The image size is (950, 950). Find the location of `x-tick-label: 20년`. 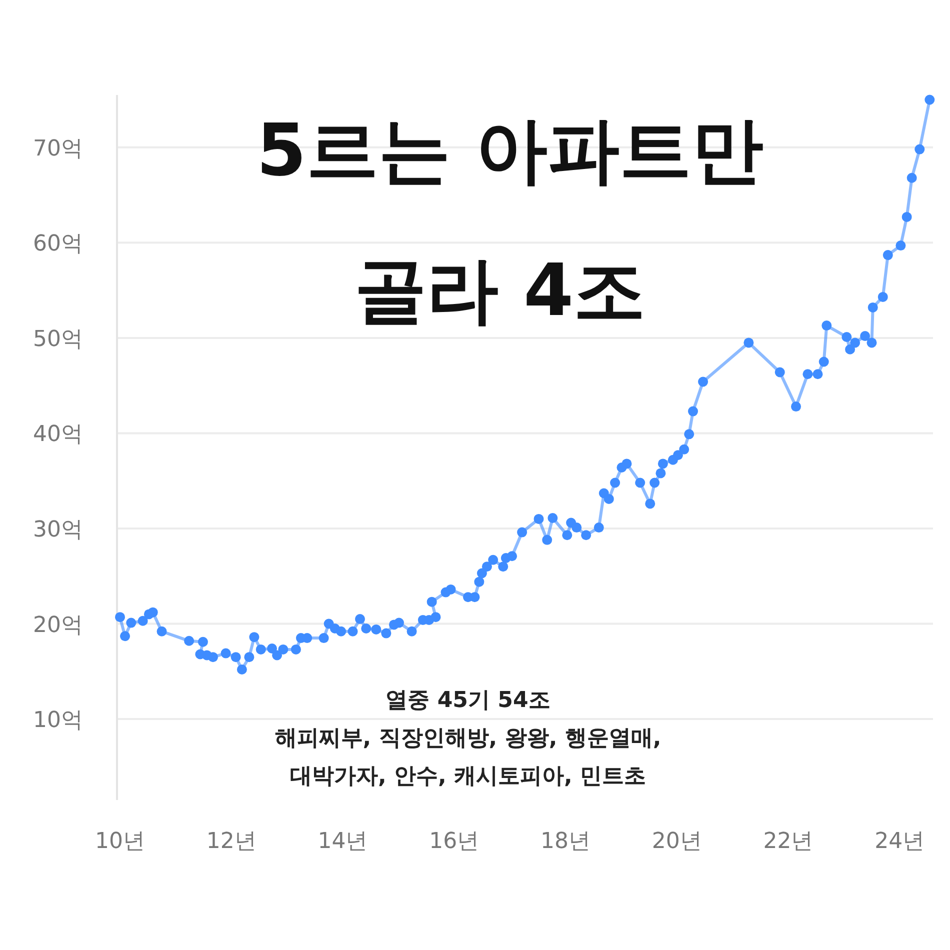

x-tick-label: 20년 is located at coordinates (677, 841).